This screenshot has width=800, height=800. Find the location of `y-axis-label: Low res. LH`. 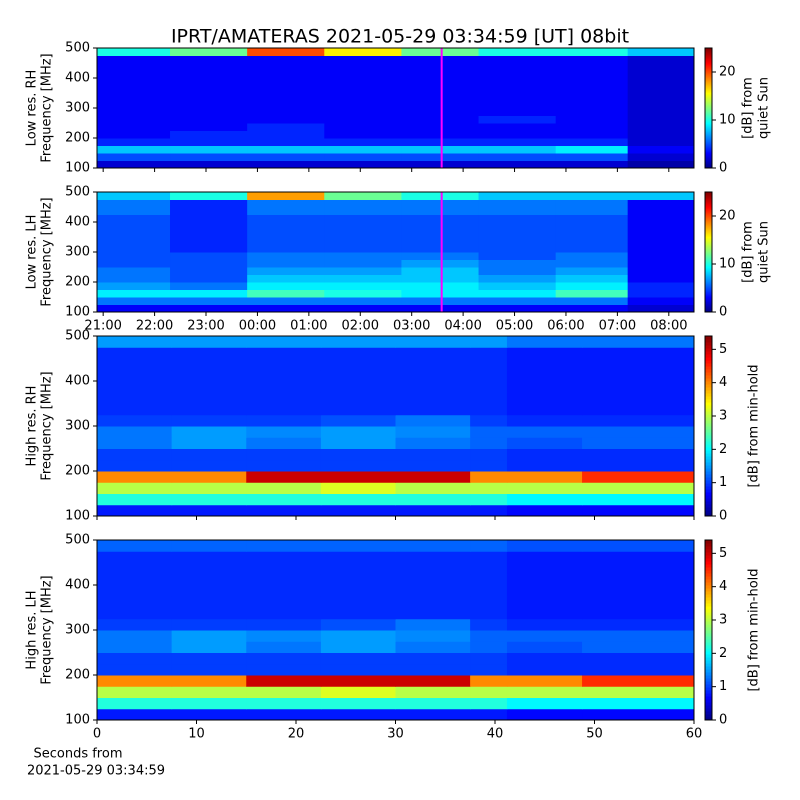

y-axis-label: Low res. LH is located at coordinates (32, 252).